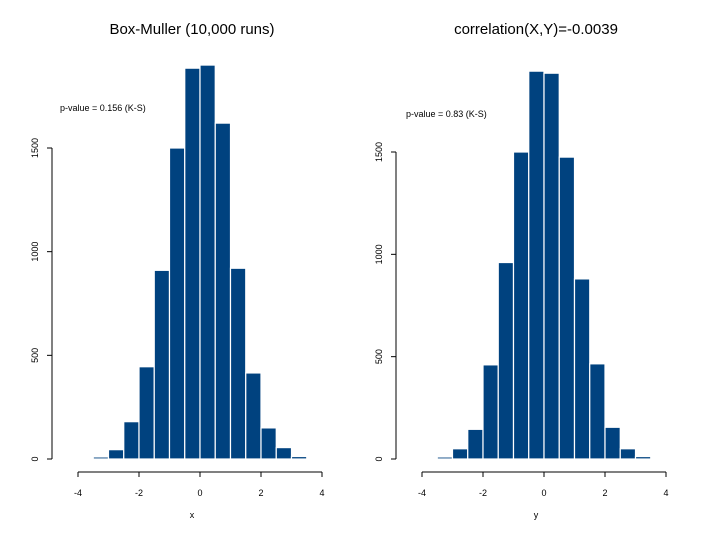  What do you see at coordinates (103, 108) in the screenshot?
I see `p-value-annotation-x: p-value = 0.156 (K-S)` at bounding box center [103, 108].